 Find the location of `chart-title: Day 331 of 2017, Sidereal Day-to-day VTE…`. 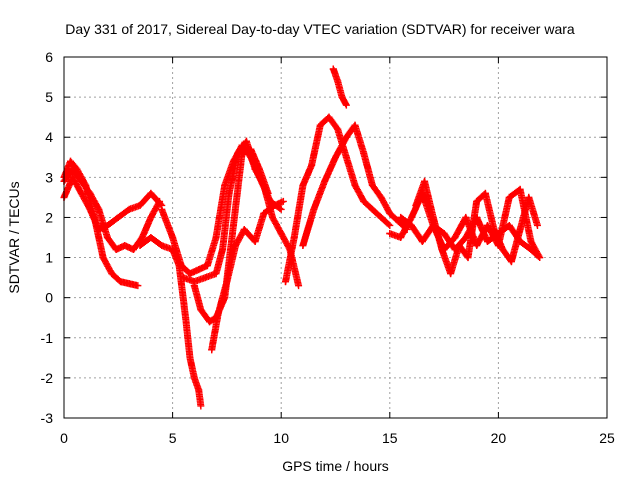

chart-title: Day 331 of 2017, Sidereal Day-to-day VTE… is located at coordinates (320, 29).